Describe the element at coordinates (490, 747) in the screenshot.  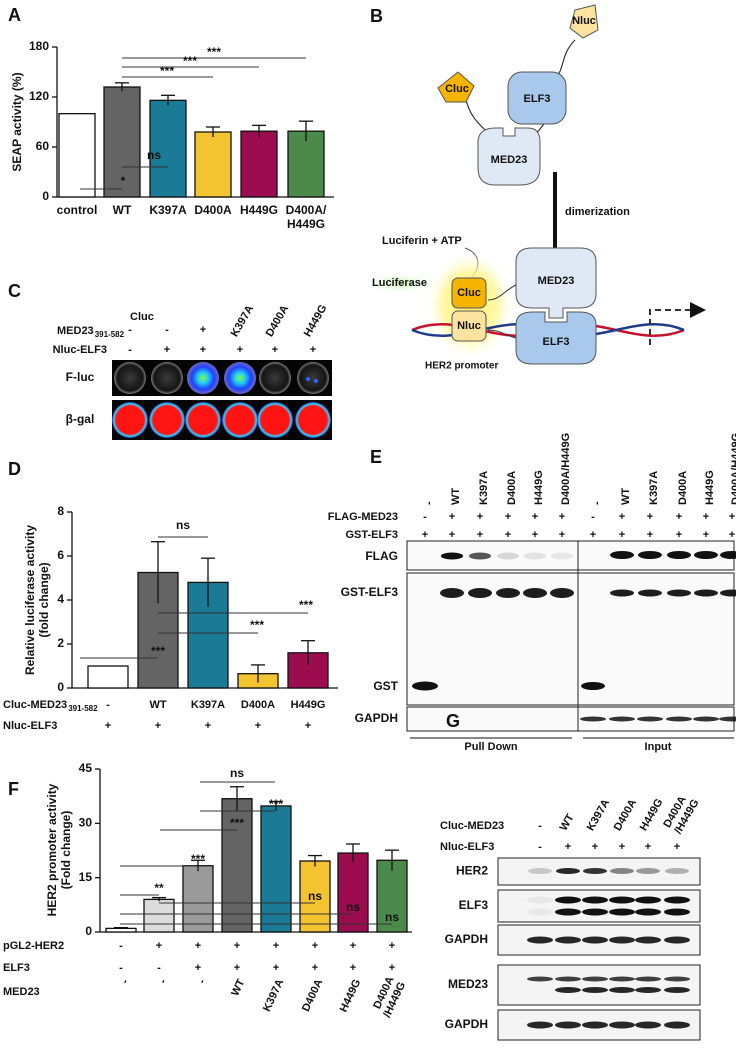
I see `group-label: Pull Down` at that location.